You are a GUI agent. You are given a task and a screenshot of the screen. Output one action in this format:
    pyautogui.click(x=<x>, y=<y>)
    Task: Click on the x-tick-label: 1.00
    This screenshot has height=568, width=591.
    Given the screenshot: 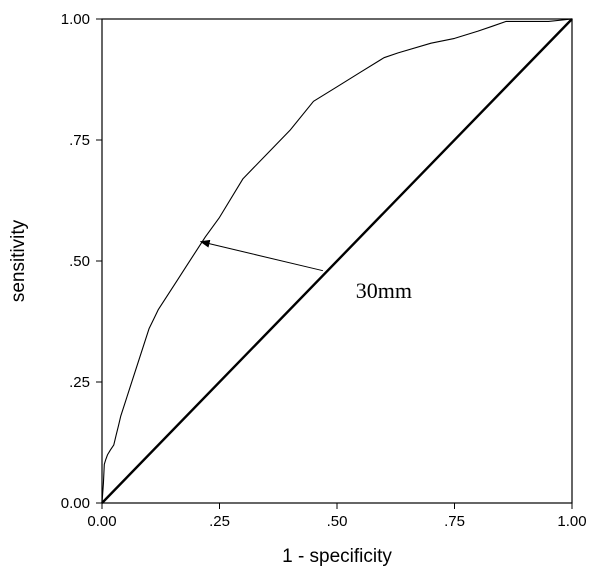 What is the action you would take?
    pyautogui.click(x=571, y=521)
    